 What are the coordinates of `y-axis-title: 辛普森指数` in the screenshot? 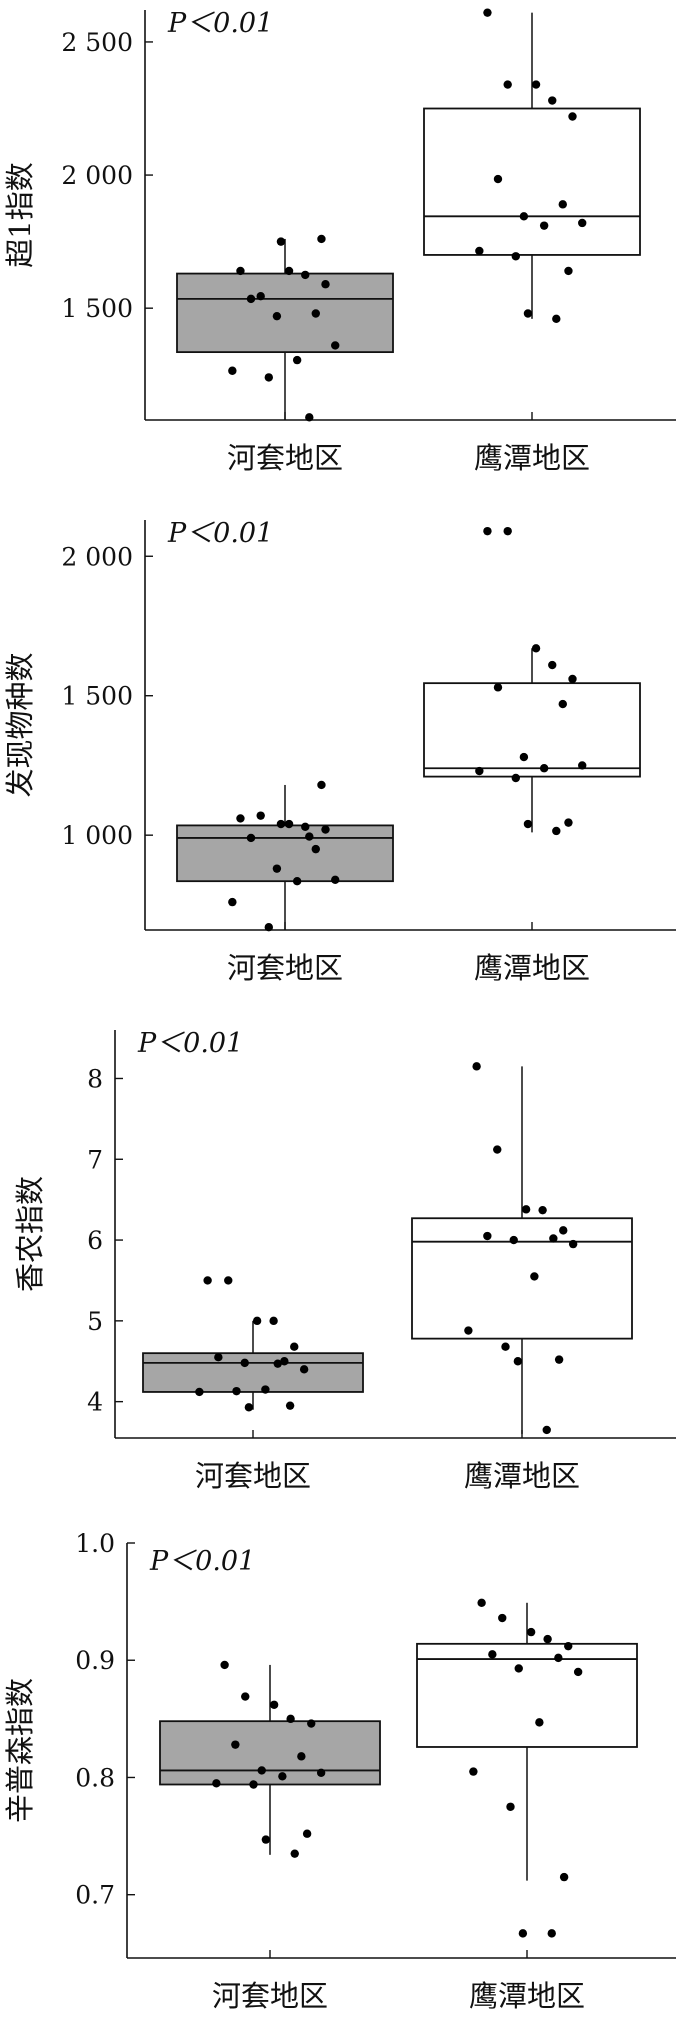 It's located at (20, 1750).